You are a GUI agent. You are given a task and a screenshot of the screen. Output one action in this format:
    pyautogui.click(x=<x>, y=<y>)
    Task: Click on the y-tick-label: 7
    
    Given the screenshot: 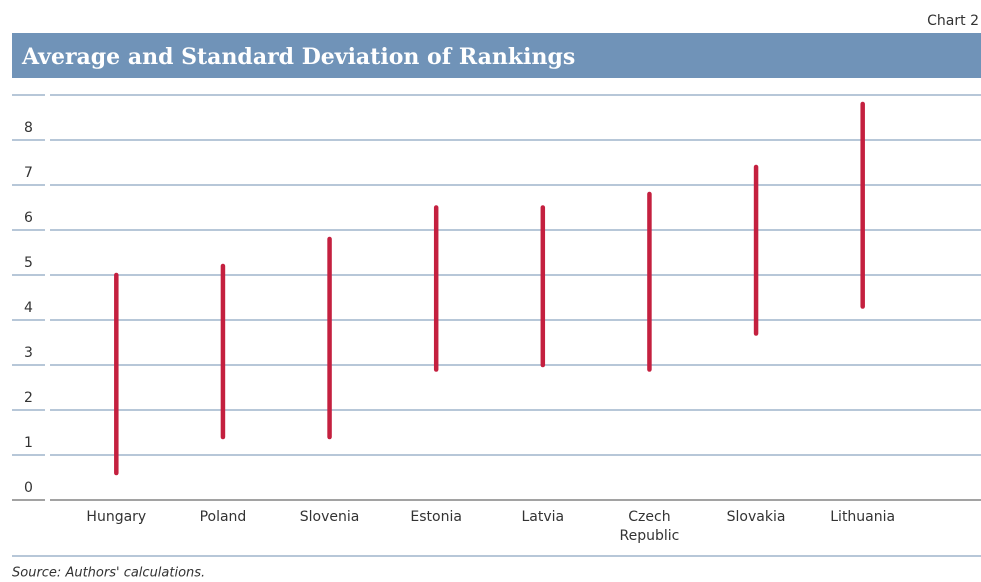 What is the action you would take?
    pyautogui.click(x=28, y=173)
    